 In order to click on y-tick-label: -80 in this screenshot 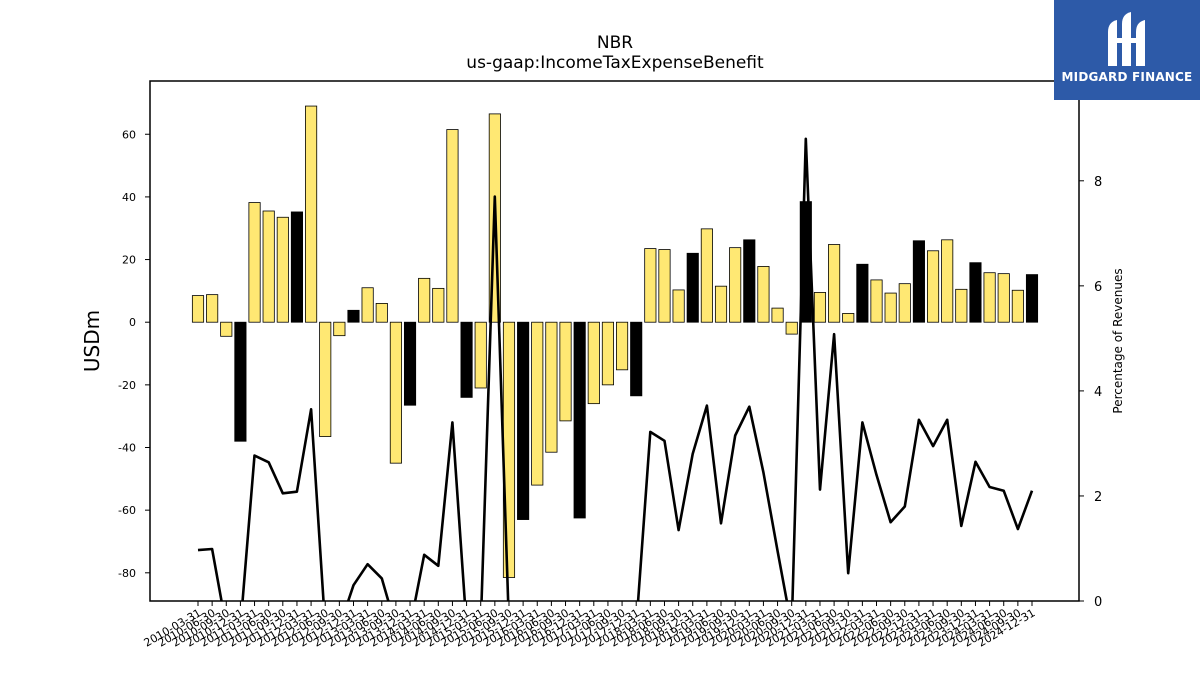, I will do `click(127, 573)`.